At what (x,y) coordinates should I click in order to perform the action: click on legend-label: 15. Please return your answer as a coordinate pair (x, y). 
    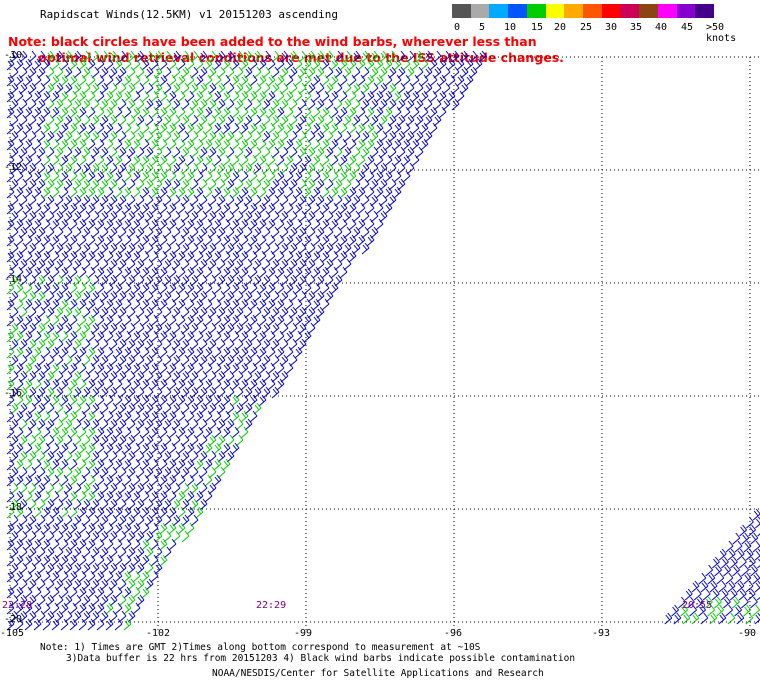
    Looking at the image, I should click on (537, 27).